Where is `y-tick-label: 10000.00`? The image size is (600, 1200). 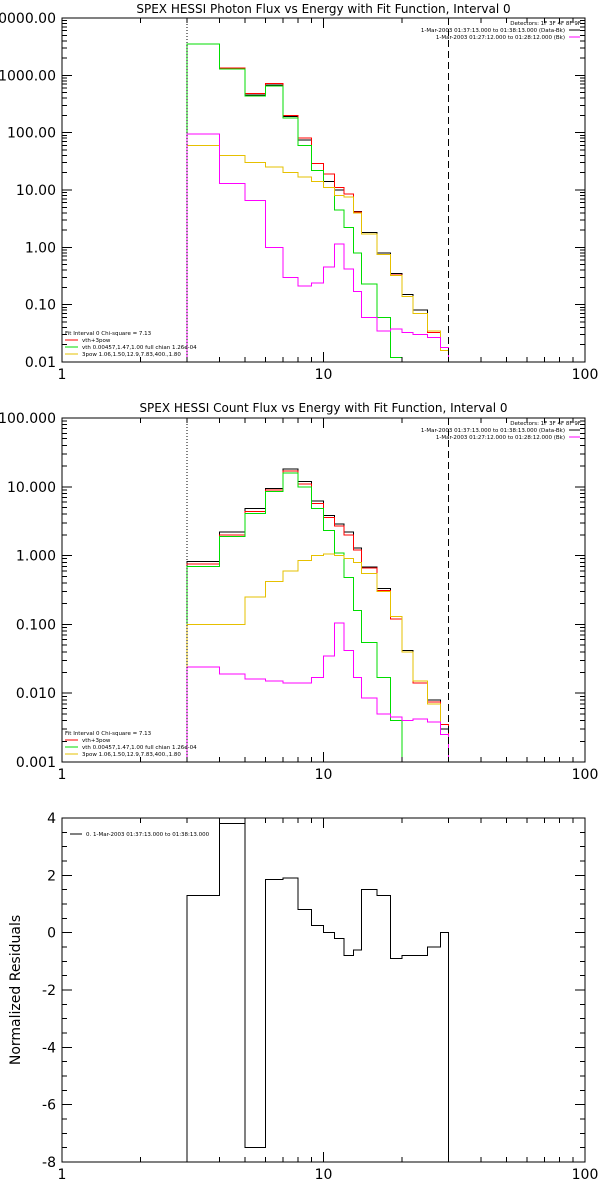
y-tick-label: 10000.00 is located at coordinates (28, 19).